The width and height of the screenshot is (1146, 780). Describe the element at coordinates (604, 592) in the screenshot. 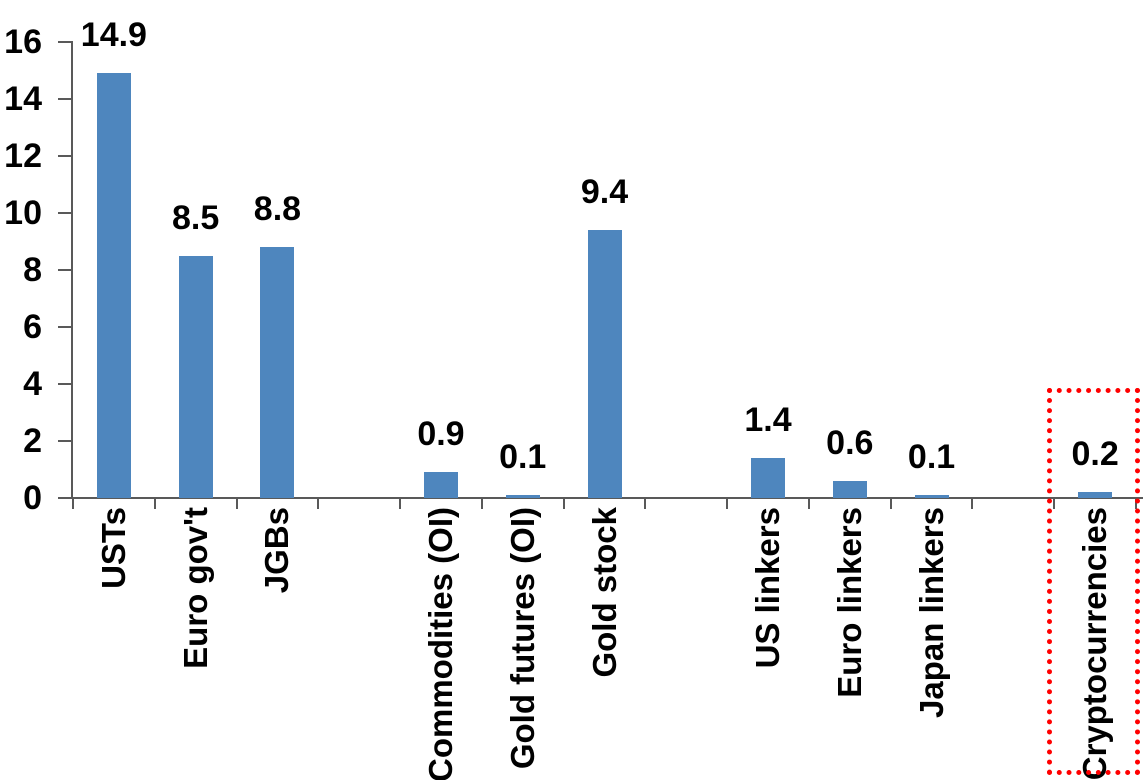

I see `category-label-gold-stock: Gold stock` at that location.